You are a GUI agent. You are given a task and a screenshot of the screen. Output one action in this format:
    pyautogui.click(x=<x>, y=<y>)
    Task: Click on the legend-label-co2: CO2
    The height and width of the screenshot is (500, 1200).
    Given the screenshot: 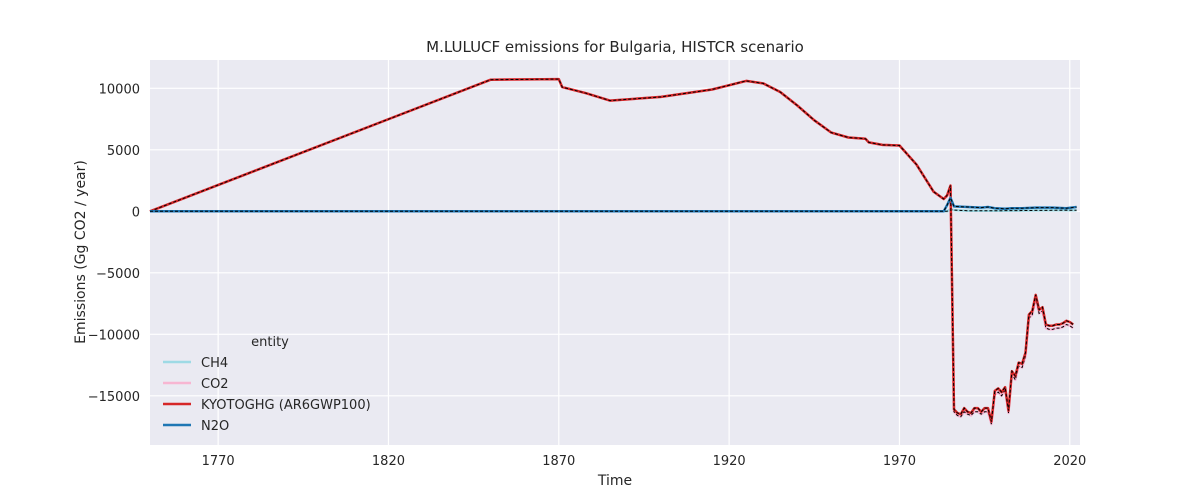 What is the action you would take?
    pyautogui.click(x=215, y=384)
    